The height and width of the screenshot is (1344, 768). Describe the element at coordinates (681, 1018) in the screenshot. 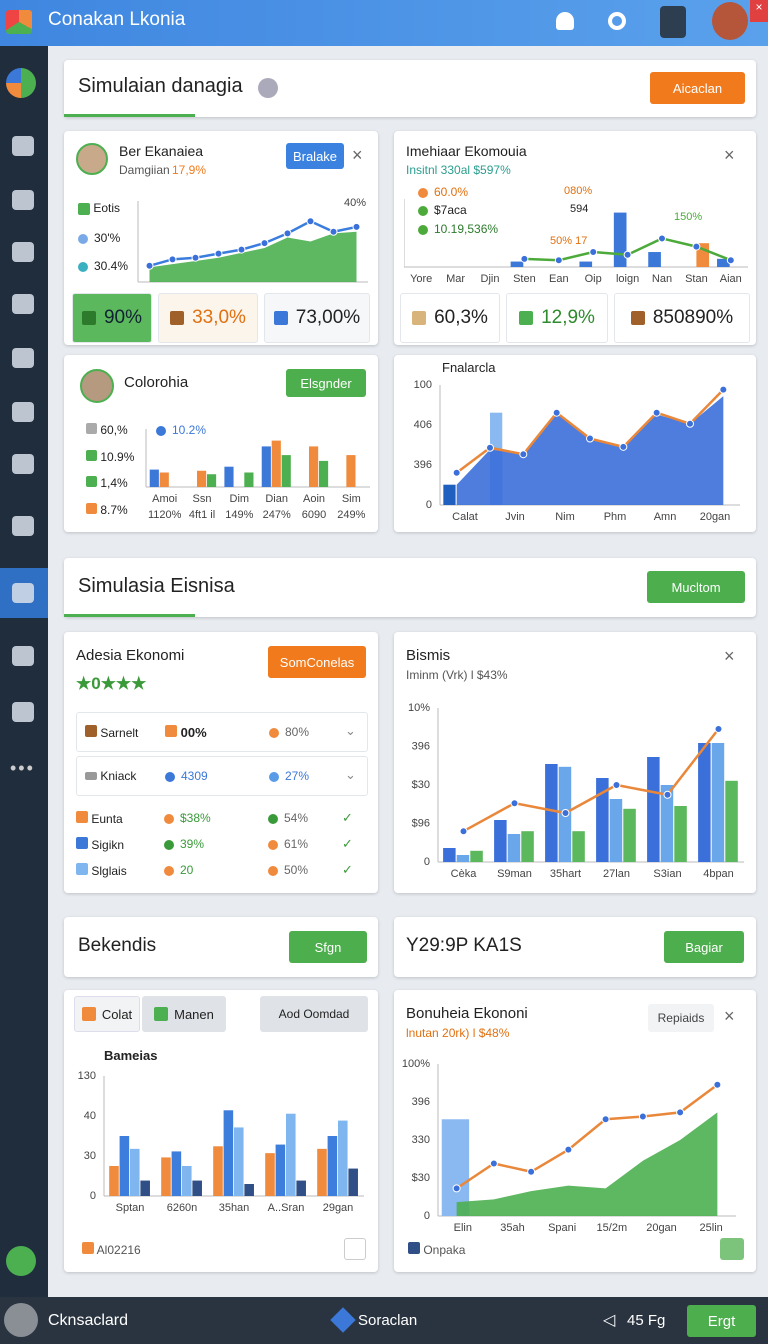

I see `button: Repiaids` at that location.